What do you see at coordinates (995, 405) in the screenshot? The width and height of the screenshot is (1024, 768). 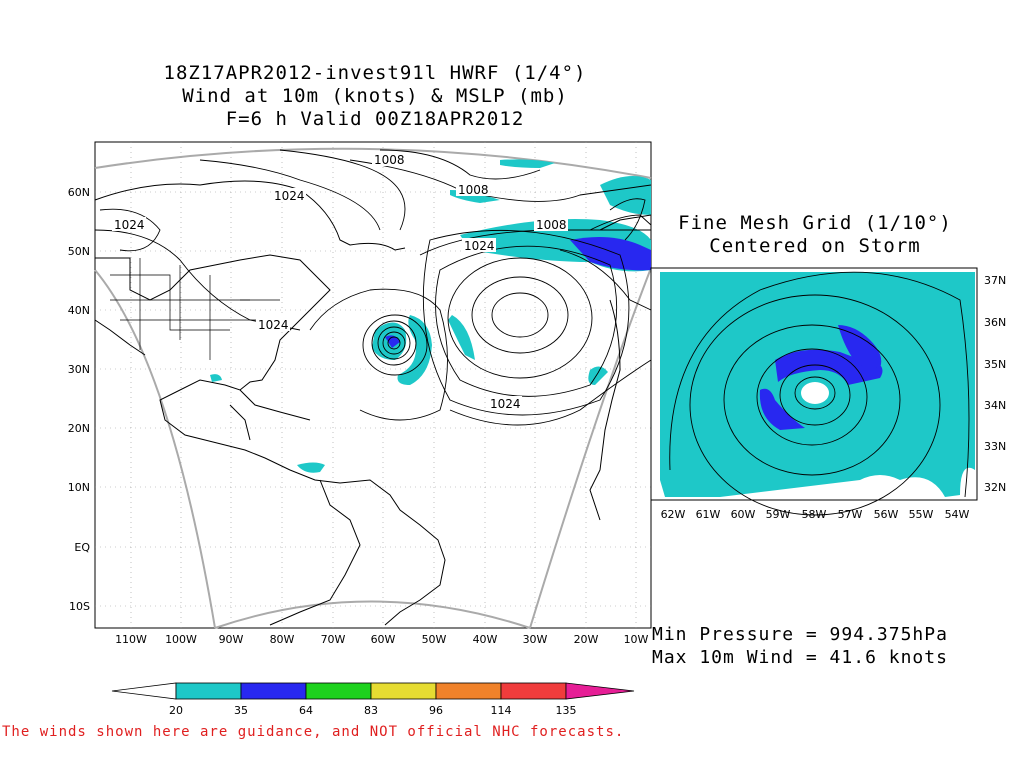 I see `inset-lat-label: 34N` at bounding box center [995, 405].